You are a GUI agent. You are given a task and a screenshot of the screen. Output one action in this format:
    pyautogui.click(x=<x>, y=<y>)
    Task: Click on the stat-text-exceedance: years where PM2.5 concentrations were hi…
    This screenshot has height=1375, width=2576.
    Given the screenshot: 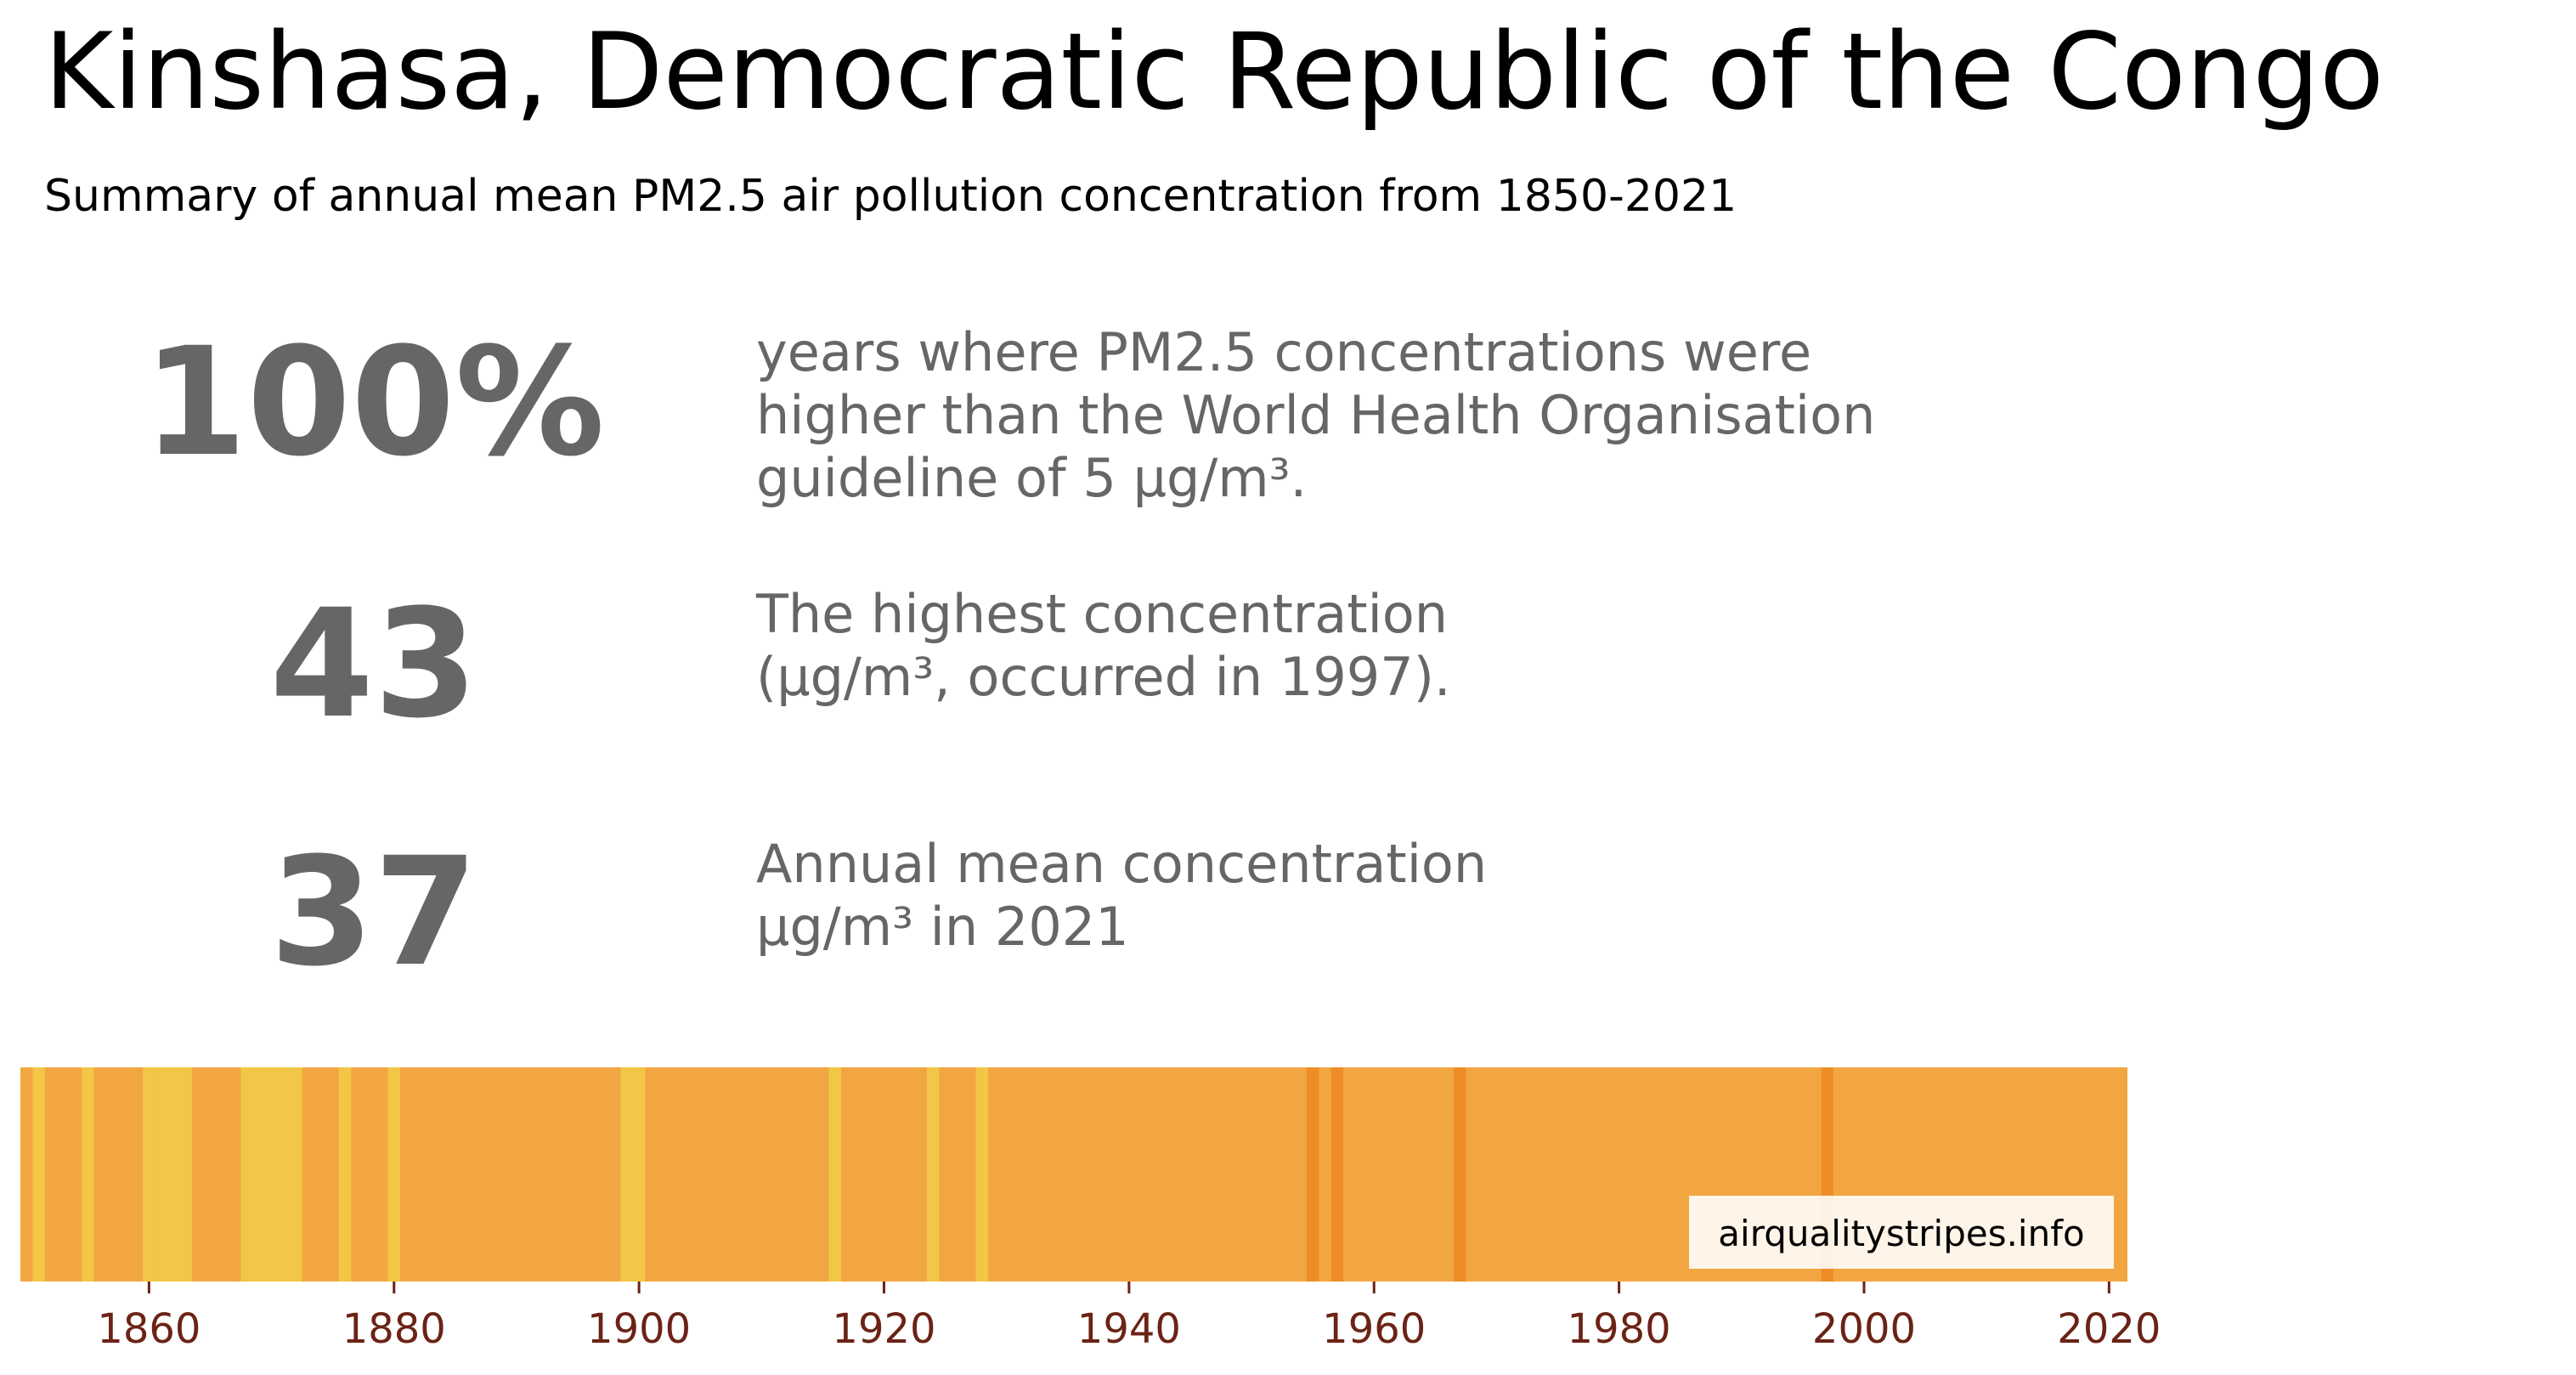 What is the action you would take?
    pyautogui.click(x=1315, y=415)
    